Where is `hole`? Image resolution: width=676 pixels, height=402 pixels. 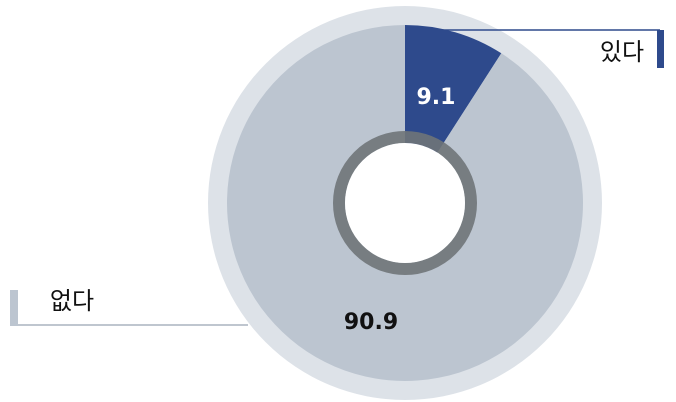
hole is located at coordinates (405, 203).